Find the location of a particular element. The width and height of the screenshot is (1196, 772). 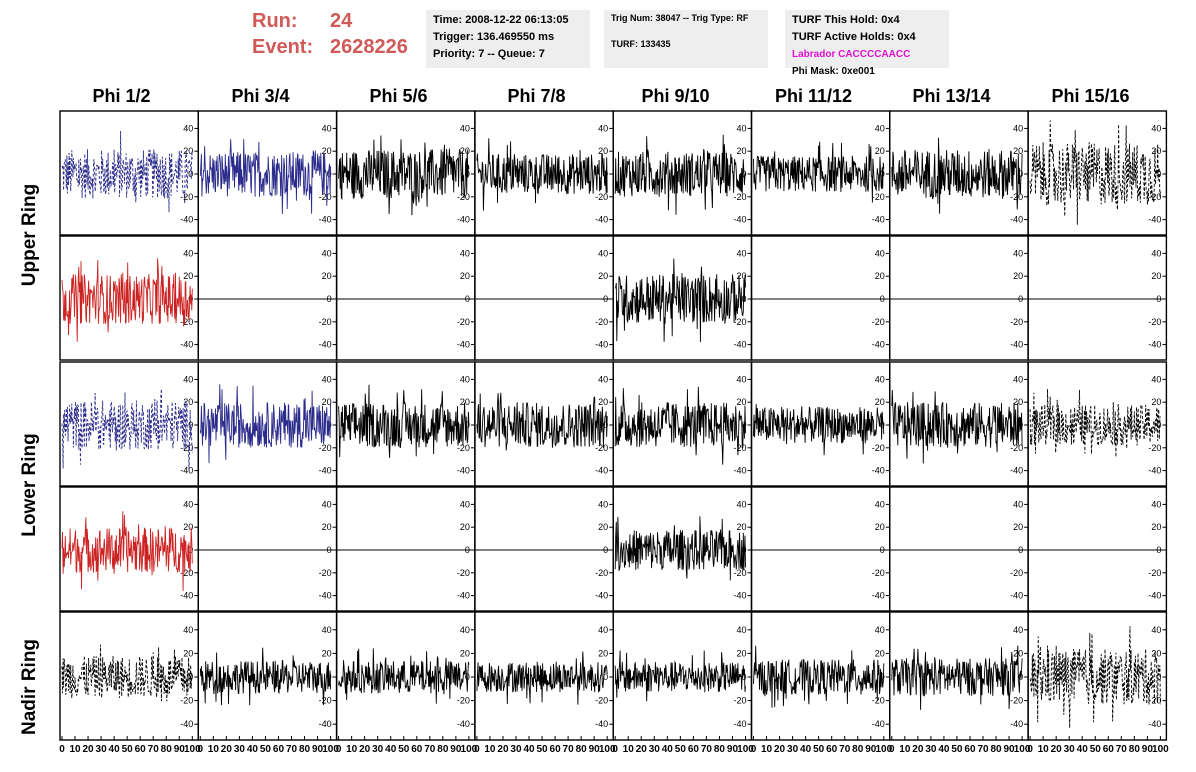

turf-this-hold-line: TURF This Hold: 0x4 is located at coordinates (846, 20).